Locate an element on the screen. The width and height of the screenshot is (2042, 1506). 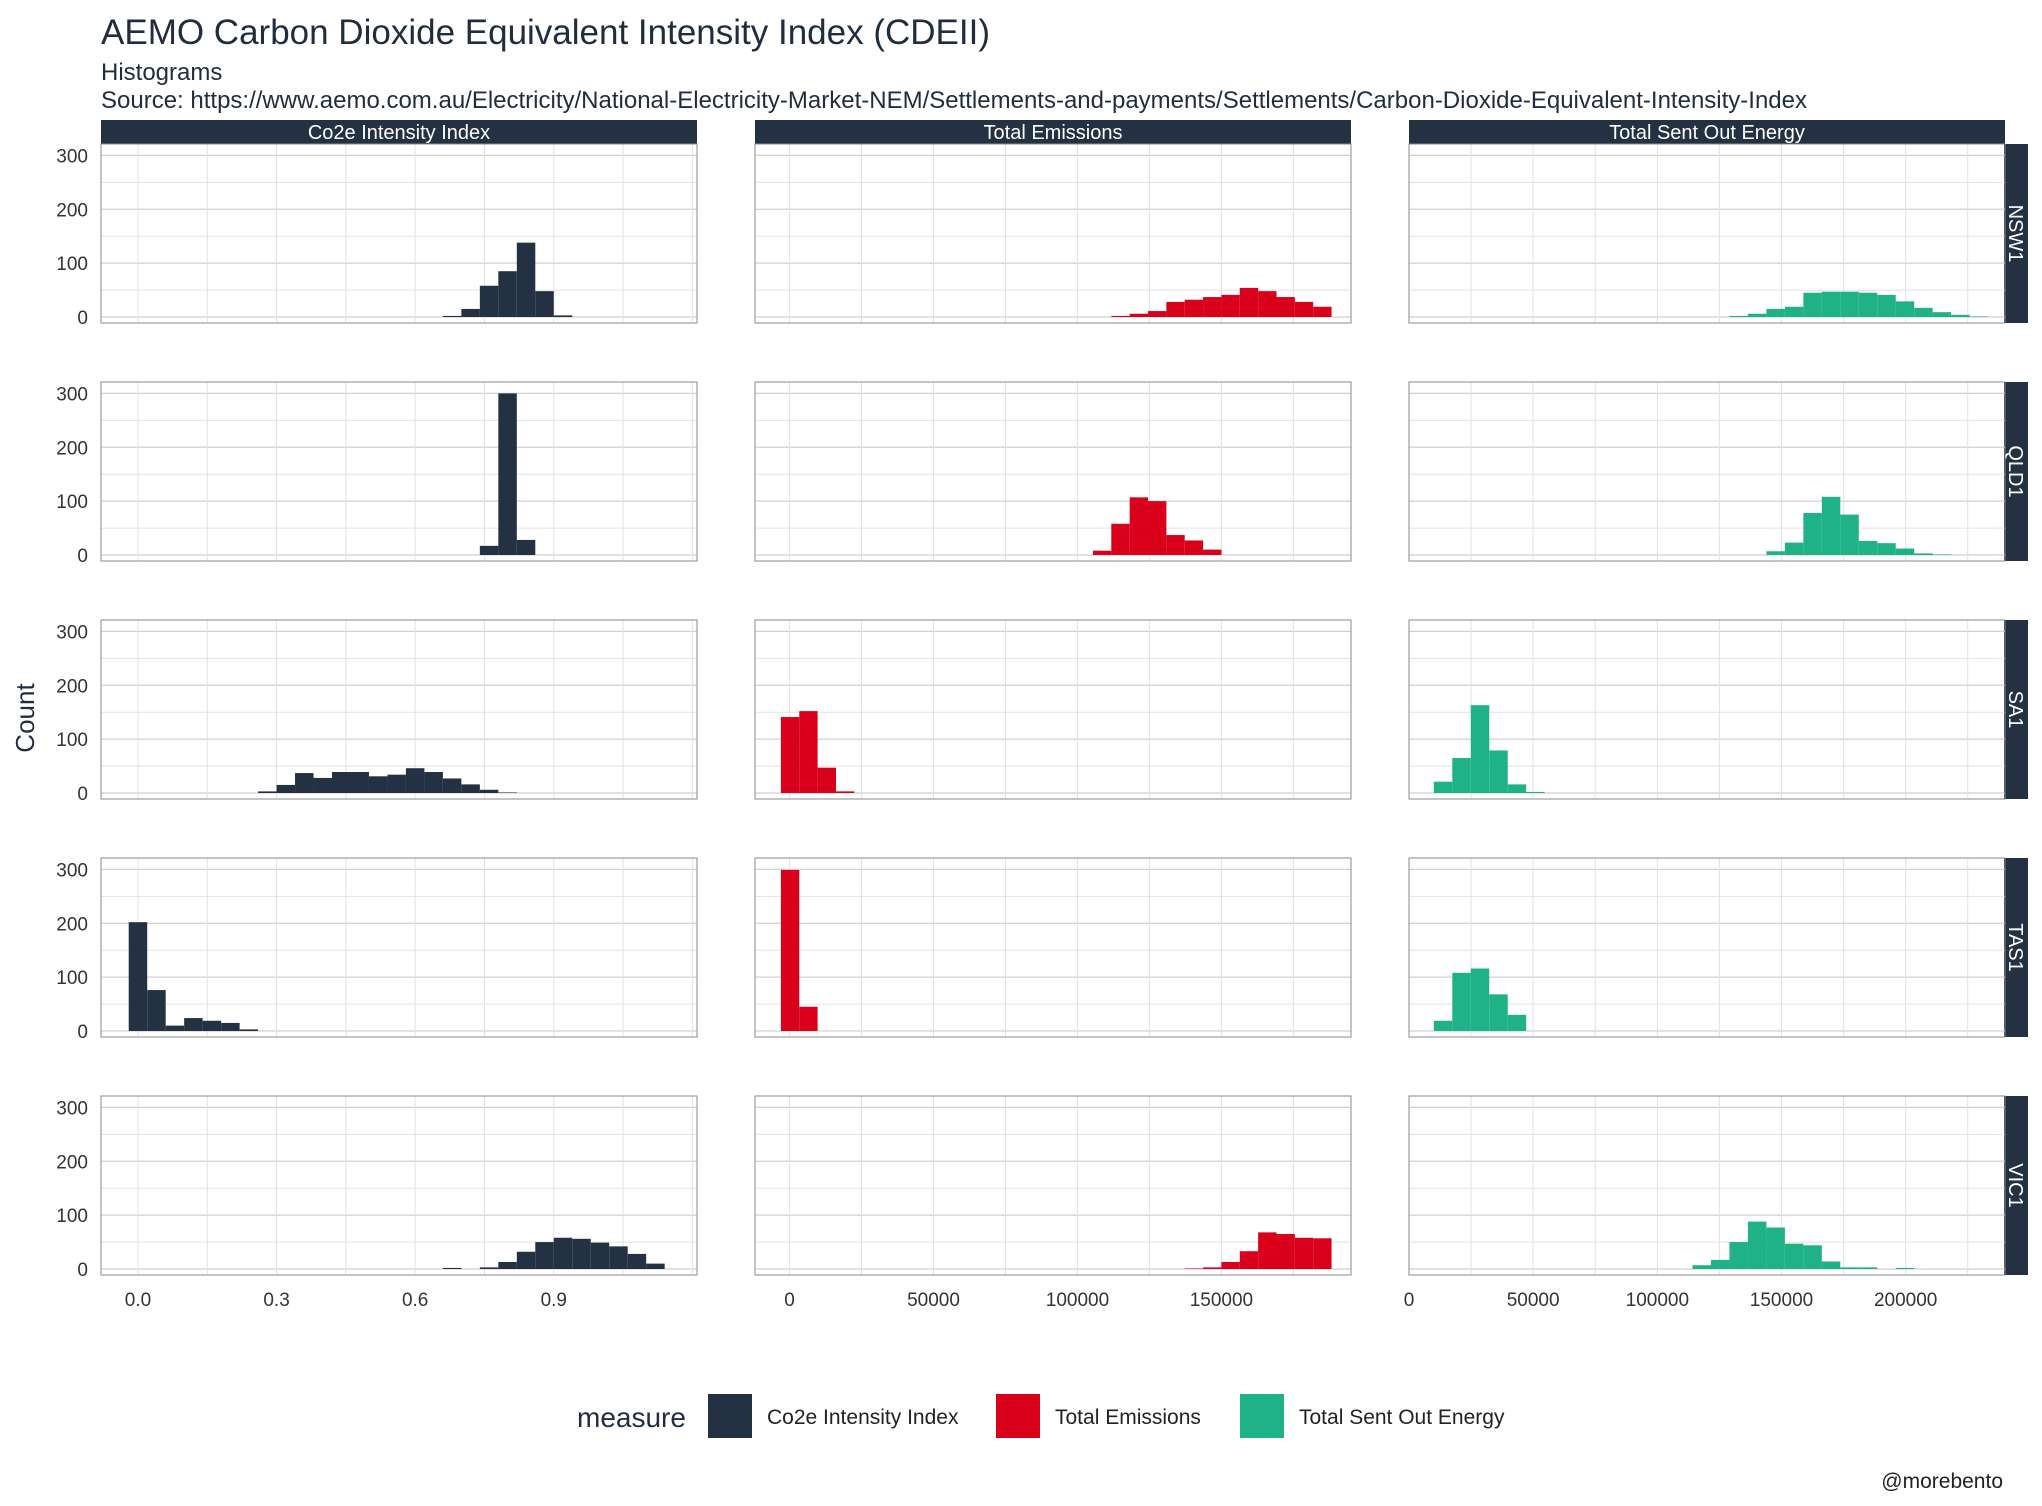
row-strip-NSW1: NSW1 is located at coordinates (2016, 233).